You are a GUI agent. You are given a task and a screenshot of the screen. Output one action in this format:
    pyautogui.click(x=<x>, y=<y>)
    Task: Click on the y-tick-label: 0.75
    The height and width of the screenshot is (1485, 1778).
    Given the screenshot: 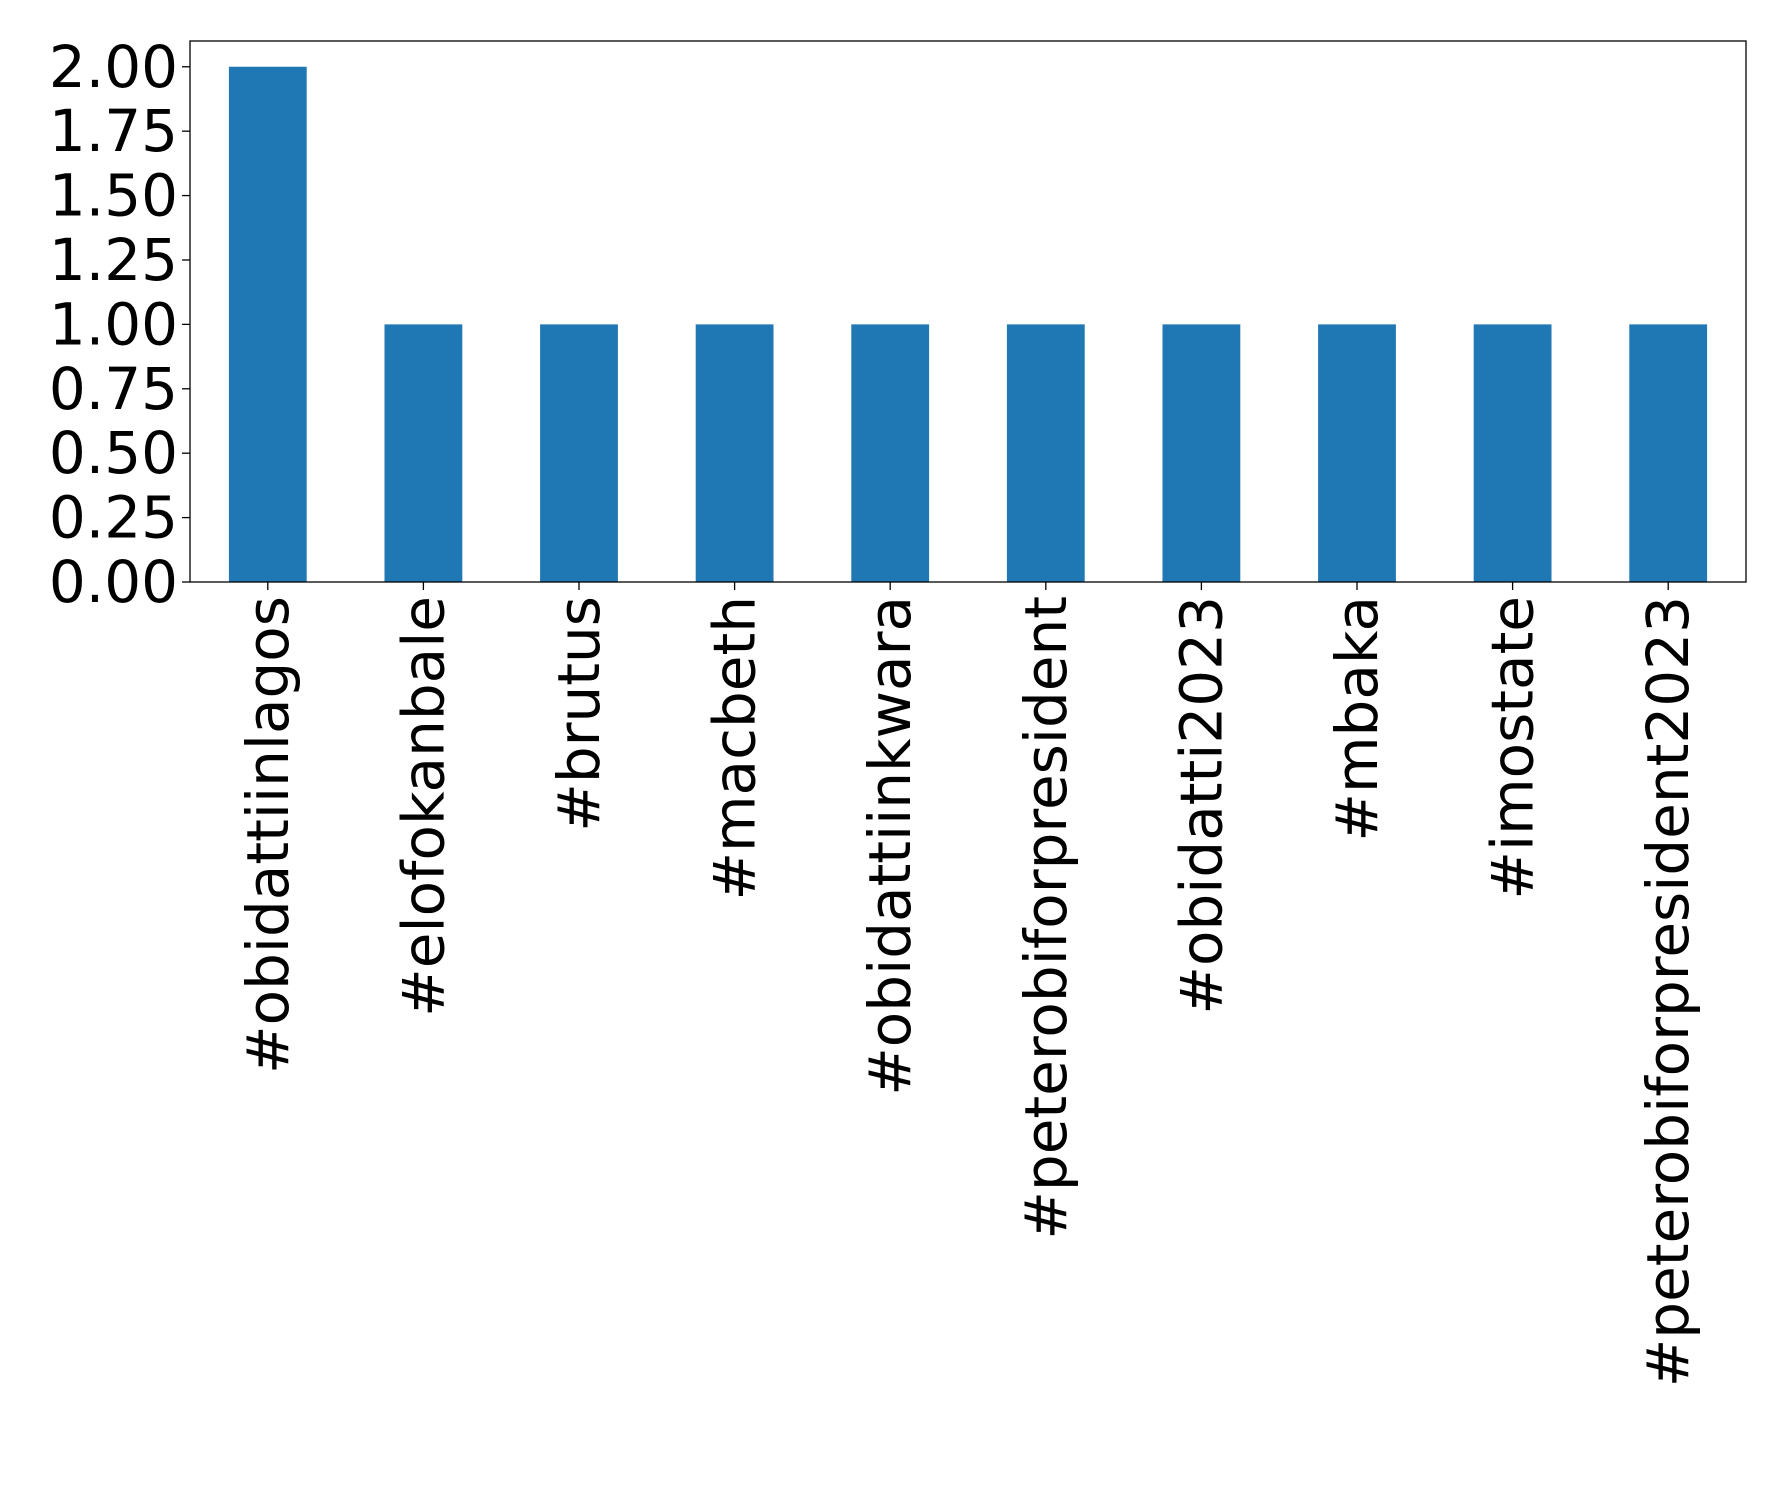 What is the action you would take?
    pyautogui.click(x=113, y=389)
    